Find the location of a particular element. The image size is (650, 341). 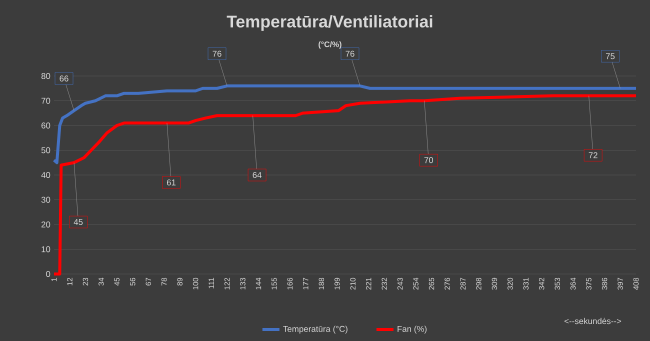

y-tick-label: 40 is located at coordinates (45, 175).